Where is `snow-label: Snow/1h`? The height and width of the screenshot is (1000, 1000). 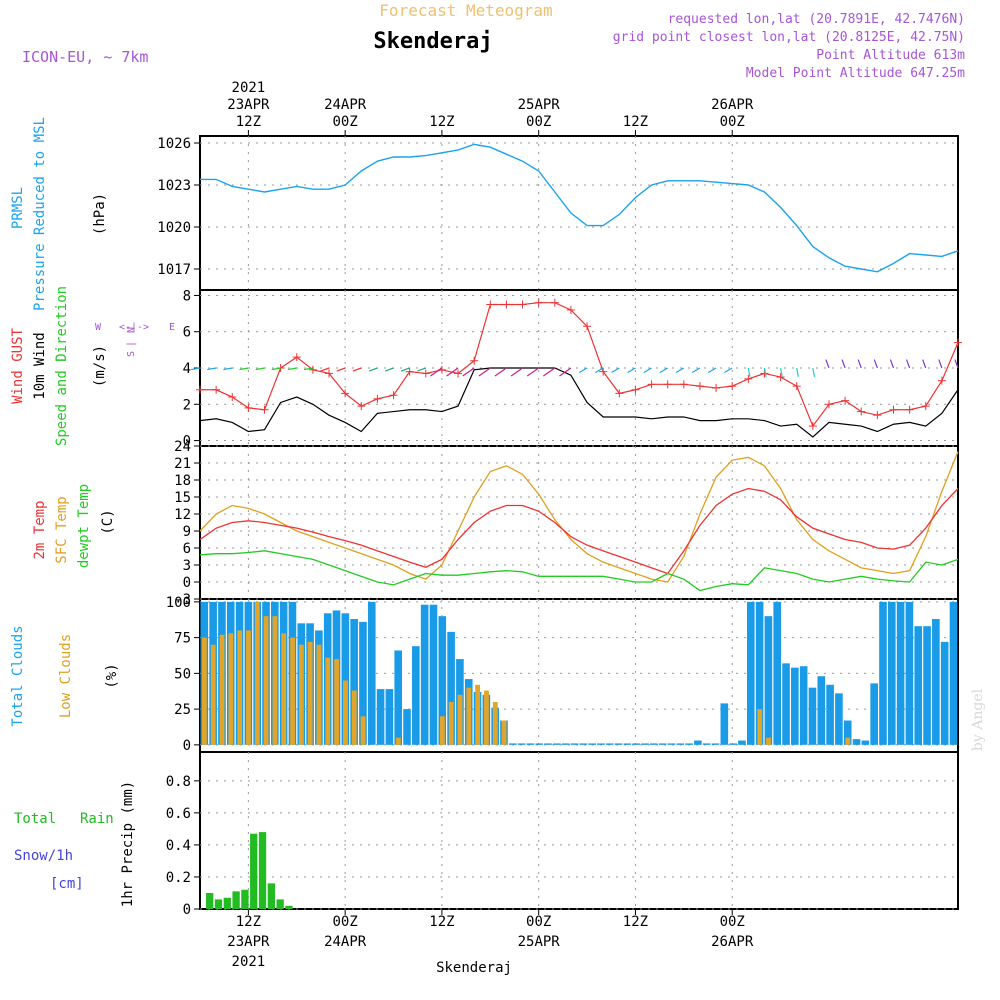 snow-label: Snow/1h is located at coordinates (43, 856).